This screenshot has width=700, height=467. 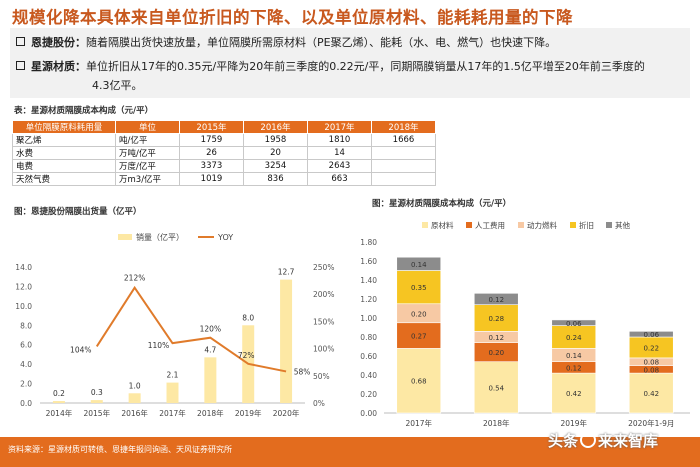 I want to click on yoy-value-label: 120%, so click(x=210, y=329).